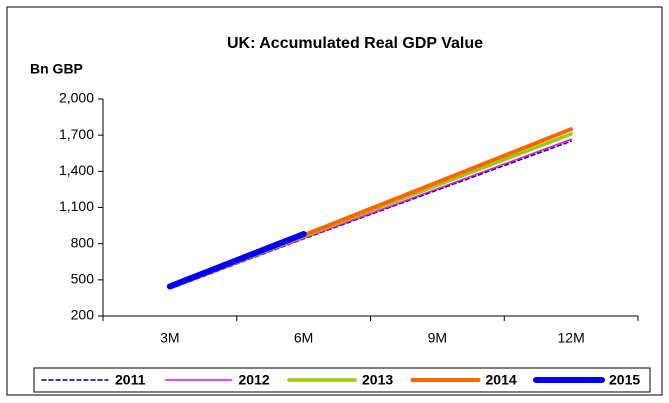  What do you see at coordinates (83, 242) in the screenshot?
I see `y-tick-label: 800` at bounding box center [83, 242].